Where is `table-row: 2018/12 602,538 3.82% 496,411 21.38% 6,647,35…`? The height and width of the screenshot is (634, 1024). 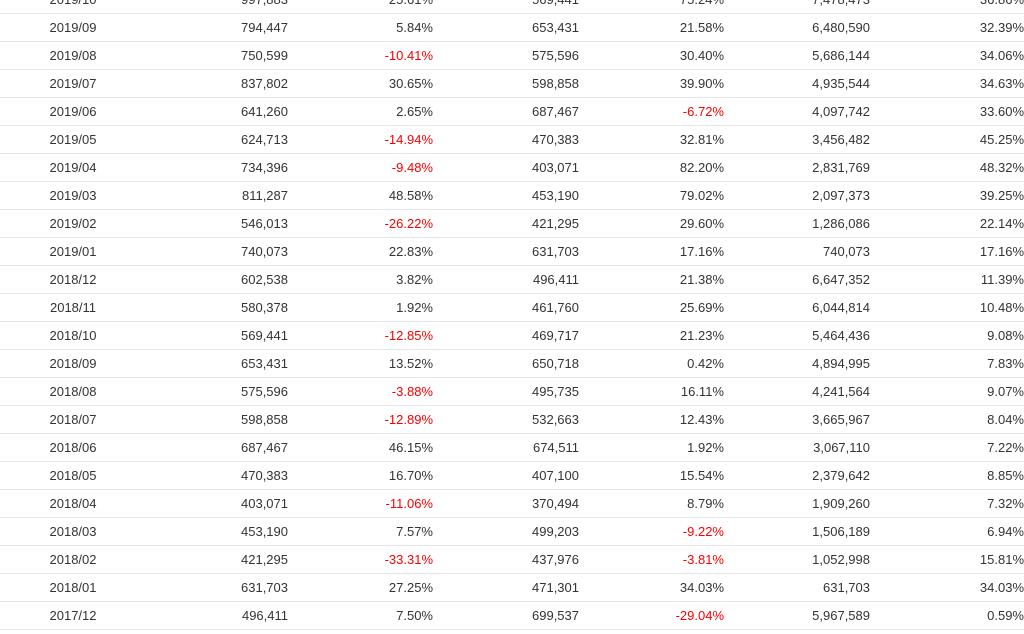 table-row: 2018/12 602,538 3.82% 496,411 21.38% 6,647,35… is located at coordinates (512, 279).